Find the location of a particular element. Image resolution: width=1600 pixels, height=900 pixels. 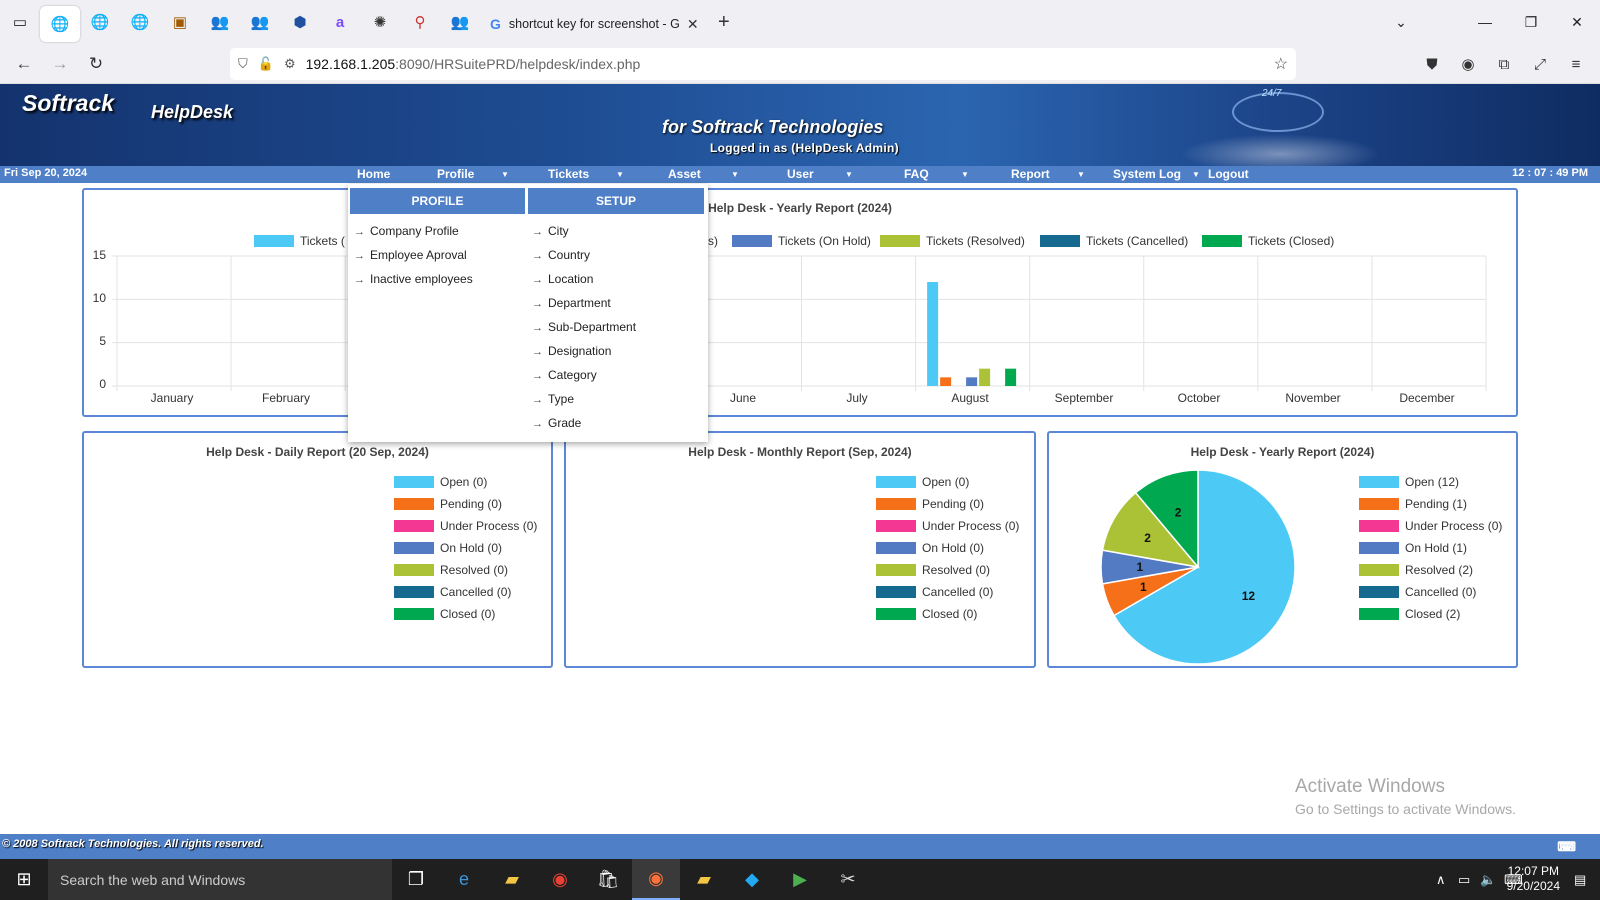

task-view-icon: ❐ is located at coordinates (416, 879).